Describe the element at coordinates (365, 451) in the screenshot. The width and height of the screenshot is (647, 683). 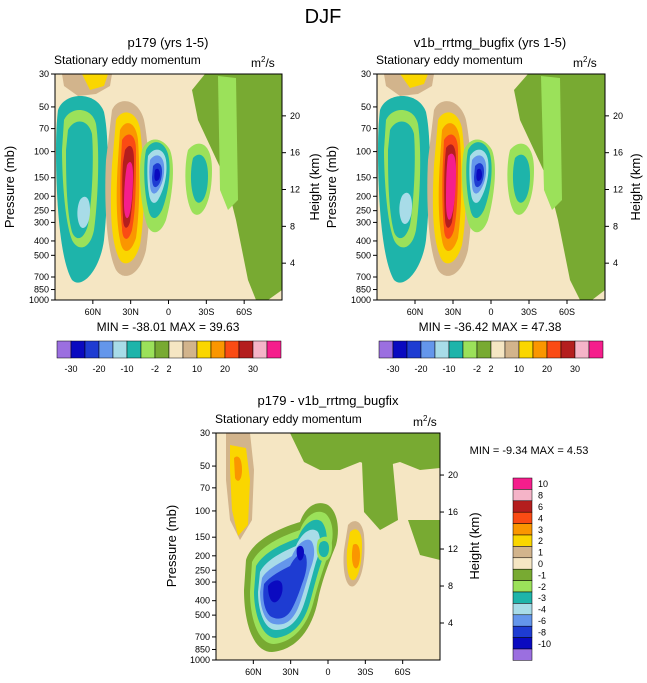
I see `contour-green-top` at that location.